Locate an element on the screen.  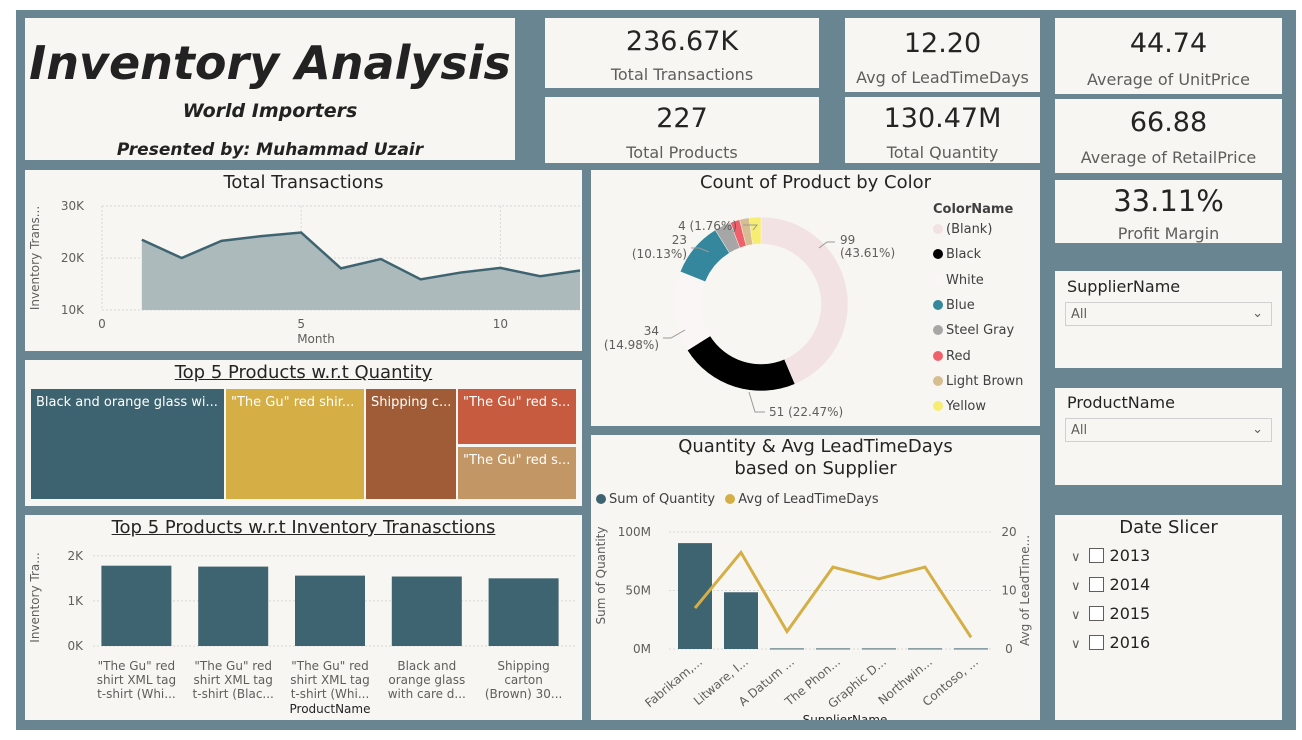
y-tick-label: 2K is located at coordinates (75, 556).